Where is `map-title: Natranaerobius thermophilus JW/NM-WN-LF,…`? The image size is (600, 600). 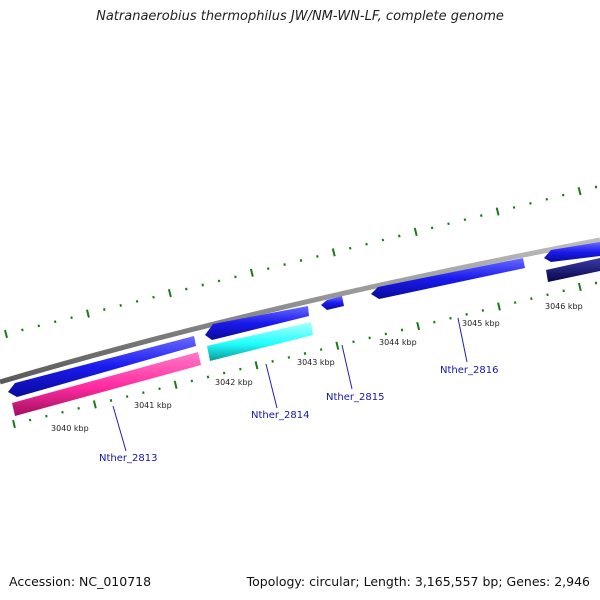
map-title: Natranaerobius thermophilus JW/NM-WN-LF,… is located at coordinates (300, 16).